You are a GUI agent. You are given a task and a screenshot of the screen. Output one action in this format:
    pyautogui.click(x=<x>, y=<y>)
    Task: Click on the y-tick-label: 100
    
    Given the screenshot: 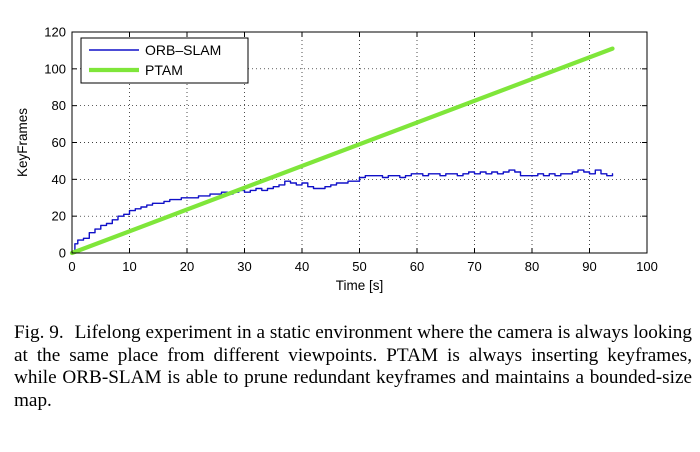 What is the action you would take?
    pyautogui.click(x=55, y=68)
    